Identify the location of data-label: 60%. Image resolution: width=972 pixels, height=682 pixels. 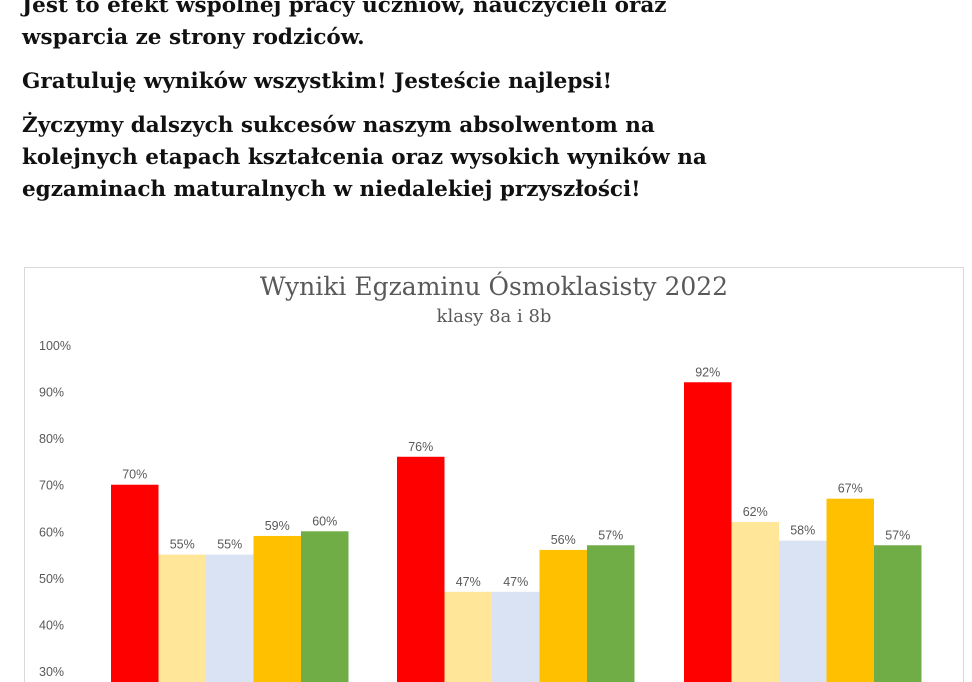
(324, 521).